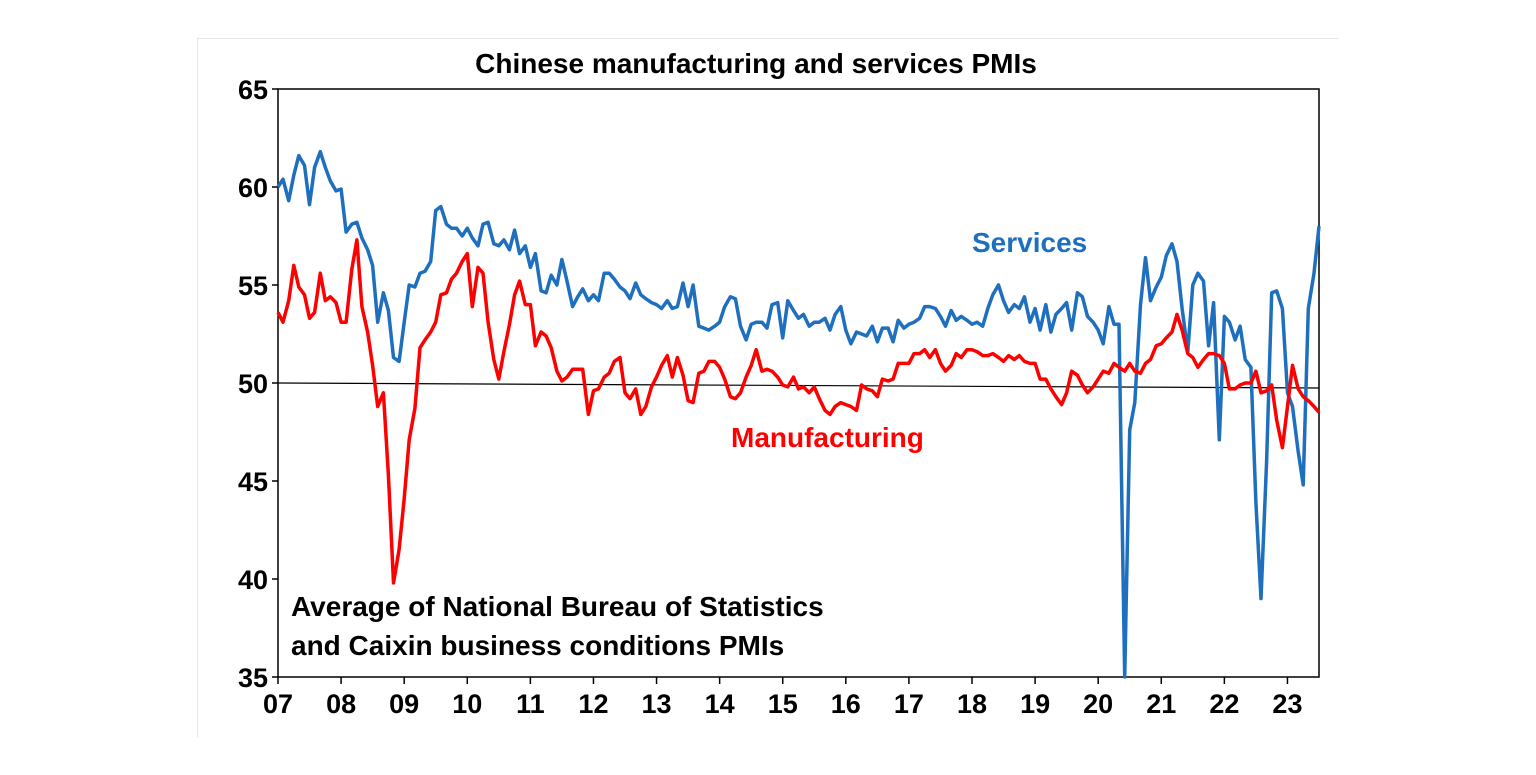  What do you see at coordinates (253, 188) in the screenshot?
I see `y-tick-label: 60` at bounding box center [253, 188].